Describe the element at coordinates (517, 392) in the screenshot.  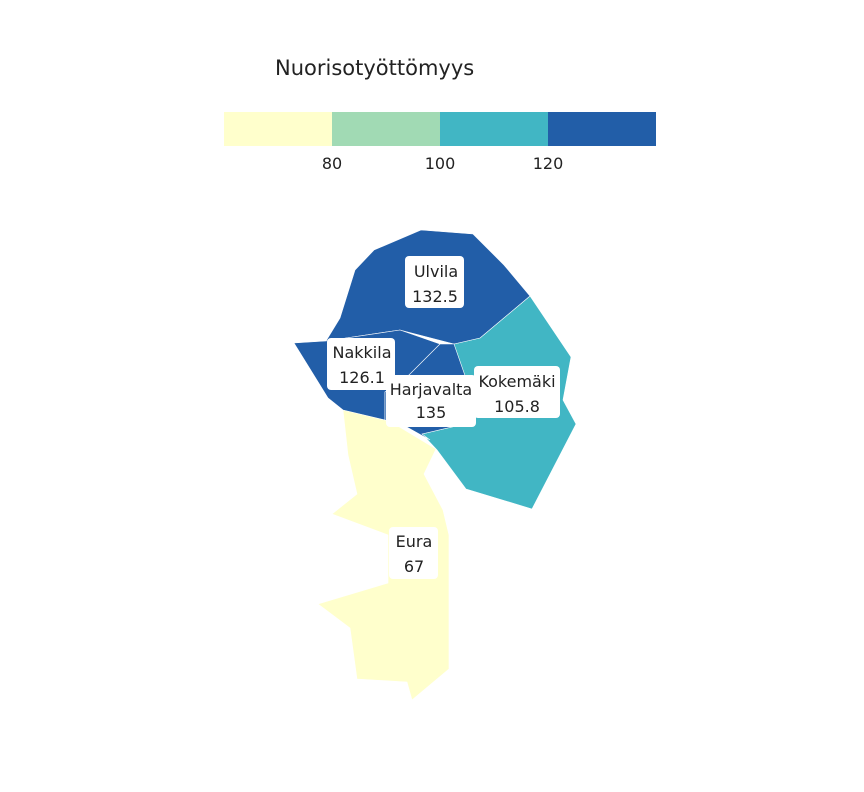
I see `label-kokemaki: Kokemäki 105.8` at that location.